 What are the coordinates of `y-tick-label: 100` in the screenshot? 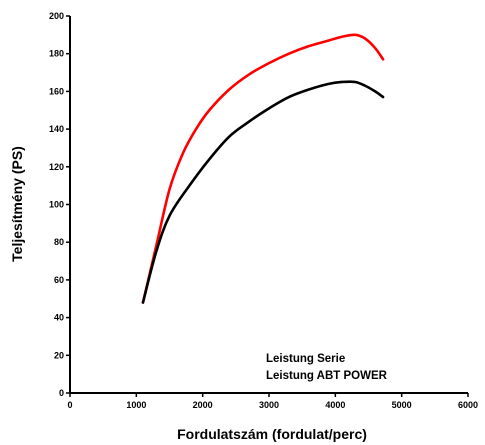 It's located at (56, 205).